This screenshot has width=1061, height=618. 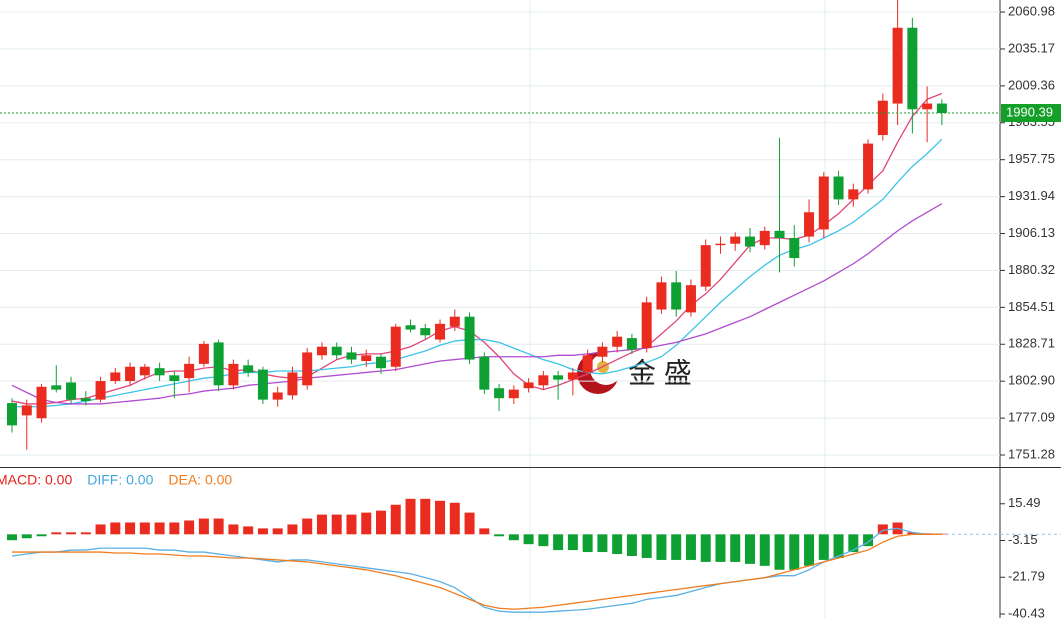 I want to click on y-tick-label: 2060.98, so click(x=1031, y=10).